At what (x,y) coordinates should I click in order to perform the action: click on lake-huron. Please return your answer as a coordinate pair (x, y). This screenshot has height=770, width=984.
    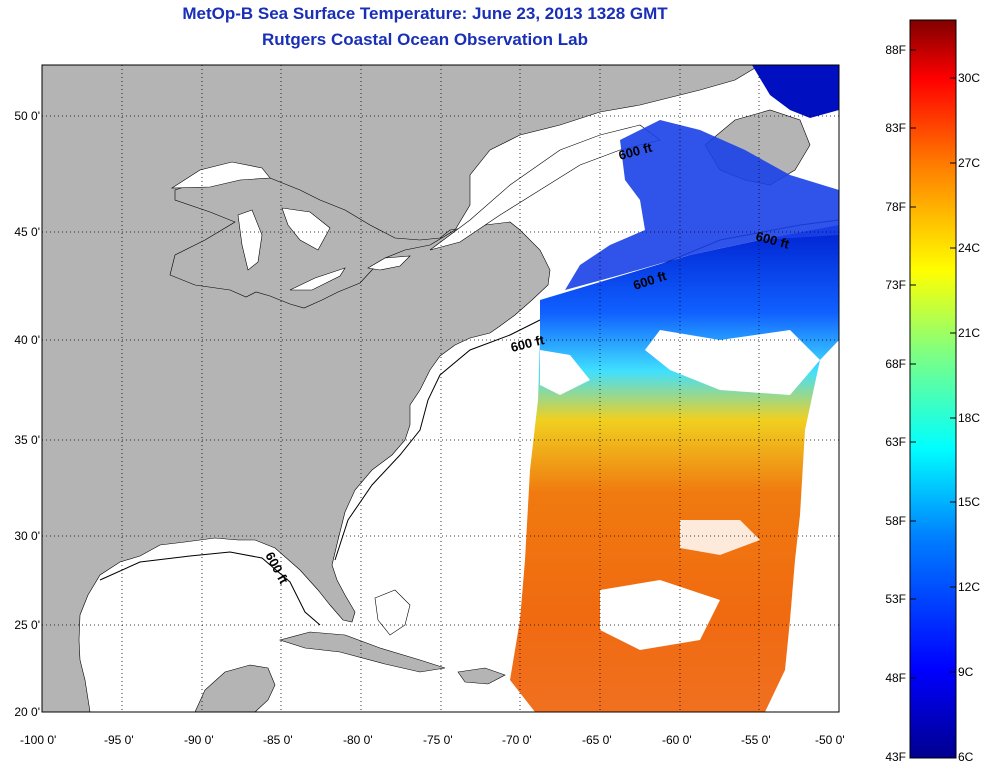
    Looking at the image, I should click on (306, 229).